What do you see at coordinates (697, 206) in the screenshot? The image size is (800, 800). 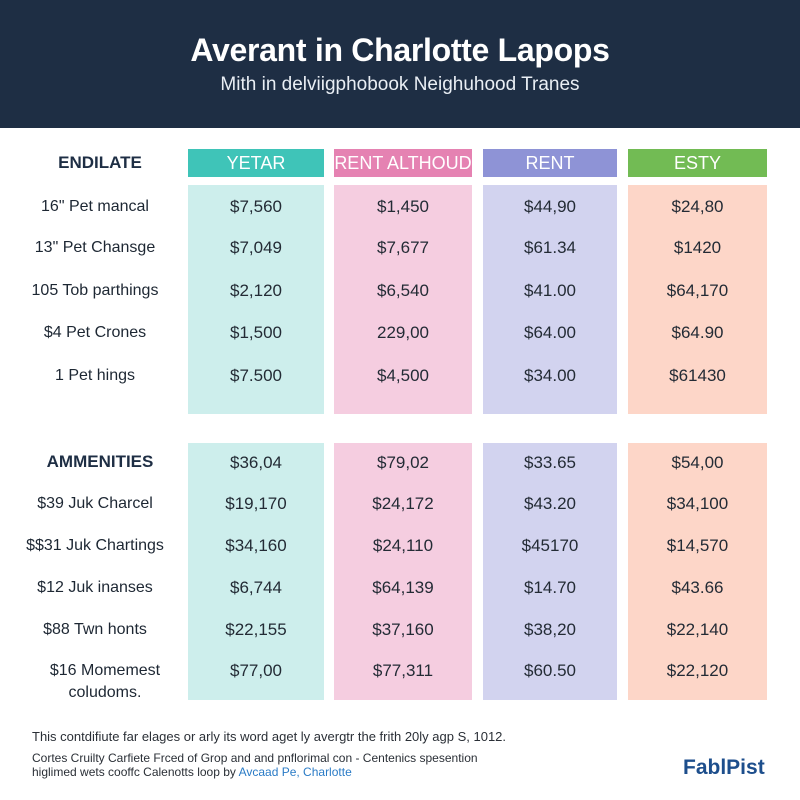 I see `table-cell: $24,80` at bounding box center [697, 206].